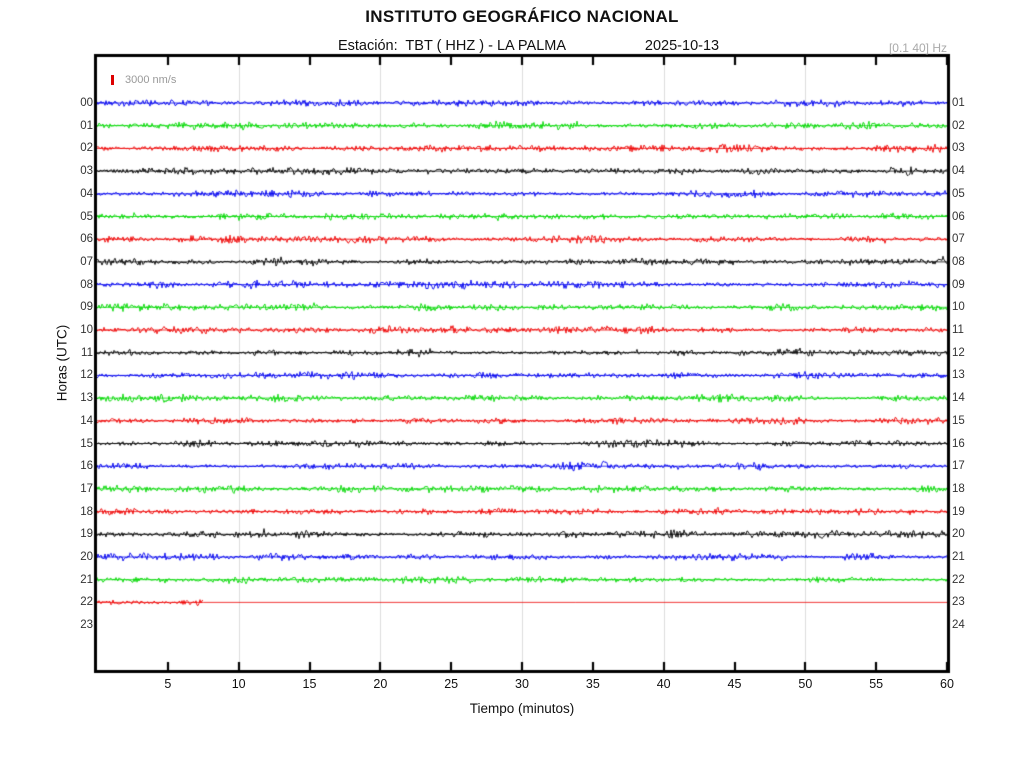  Describe the element at coordinates (86, 330) in the screenshot. I see `hour-label-left: 10` at that location.